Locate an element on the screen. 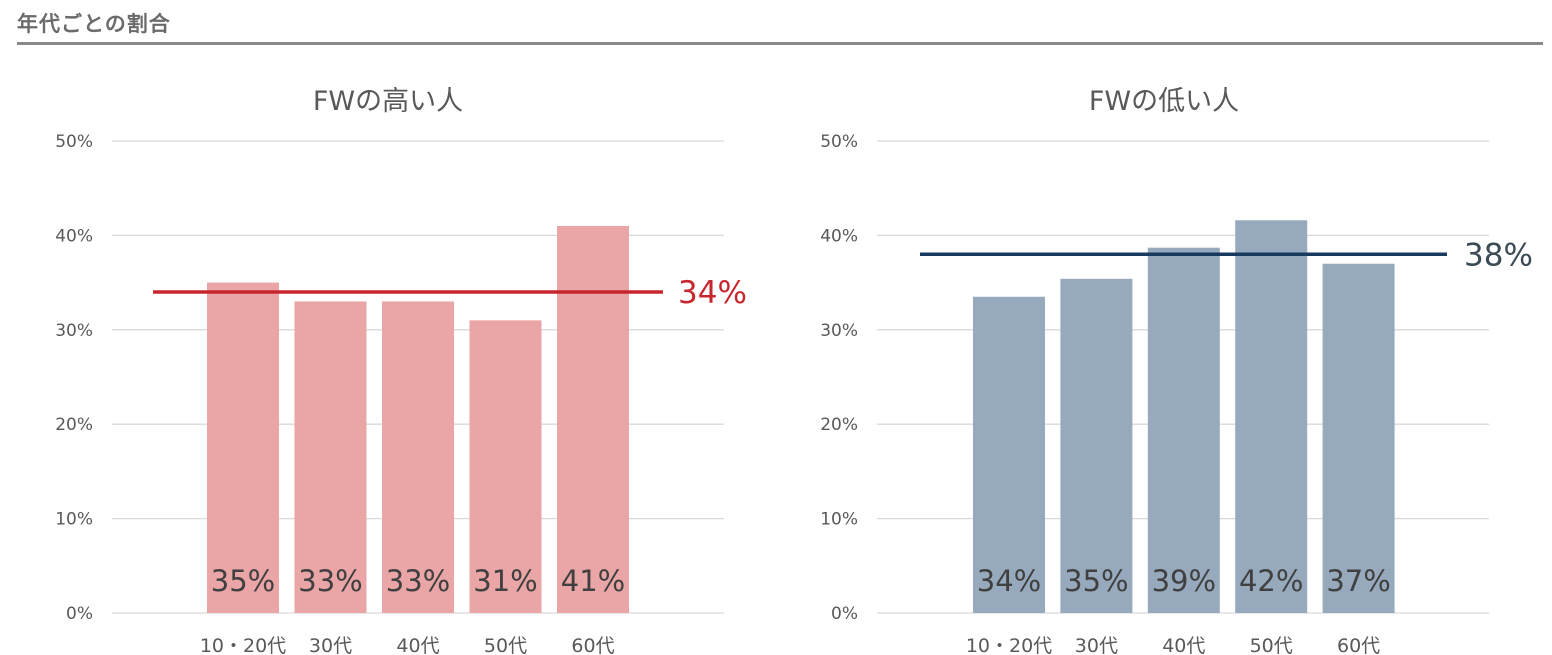 This screenshot has height=655, width=1552. bar-value-label: 42% is located at coordinates (1271, 581).